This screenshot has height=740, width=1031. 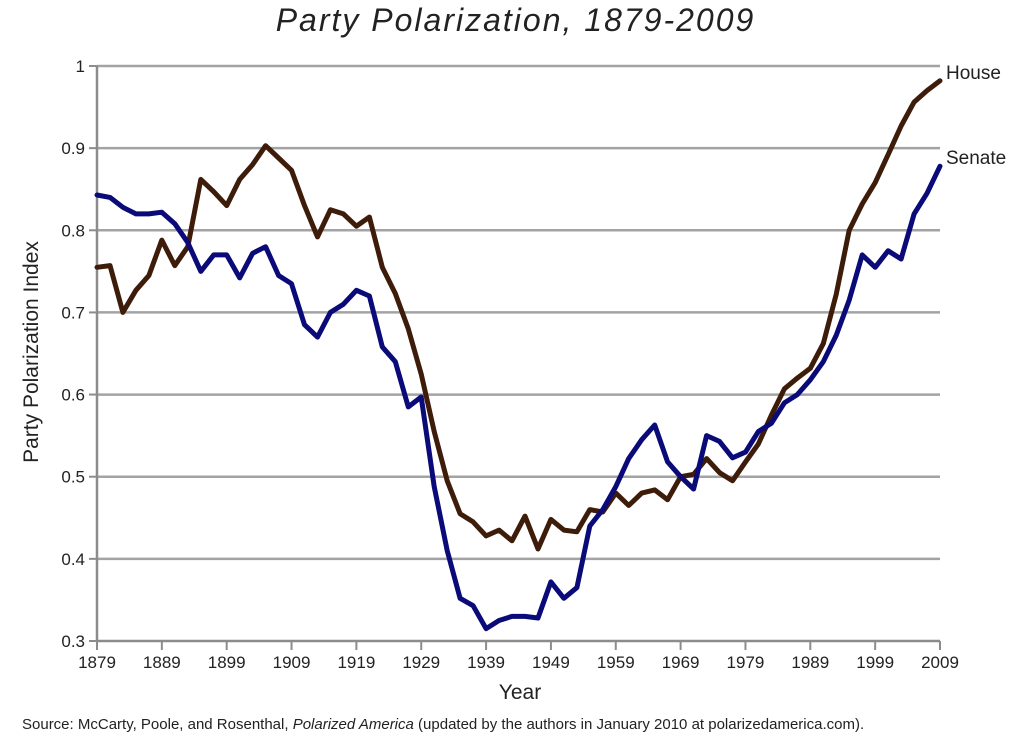 What do you see at coordinates (976, 158) in the screenshot?
I see `series-label-senate: Senate` at bounding box center [976, 158].